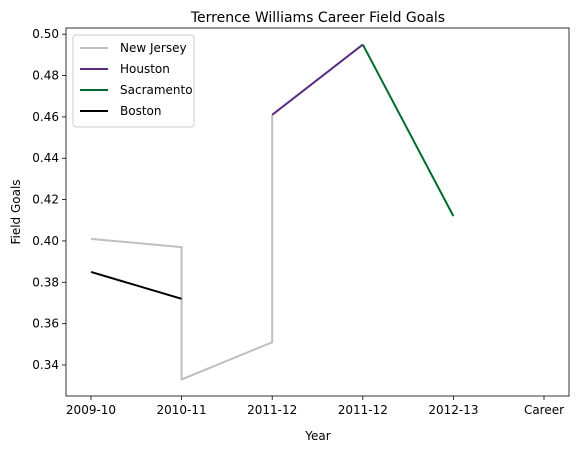 The image size is (579, 453). What do you see at coordinates (153, 48) in the screenshot?
I see `legend-label-new-jersey: New Jersey` at bounding box center [153, 48].